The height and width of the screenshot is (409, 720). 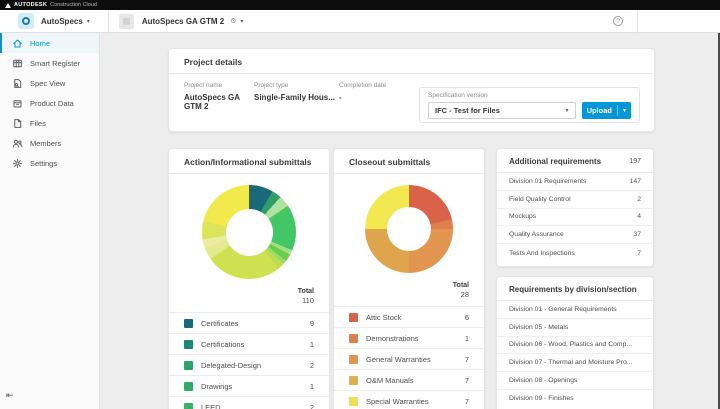 I want to click on legend-row: O&M Manuals 7, so click(x=409, y=379).